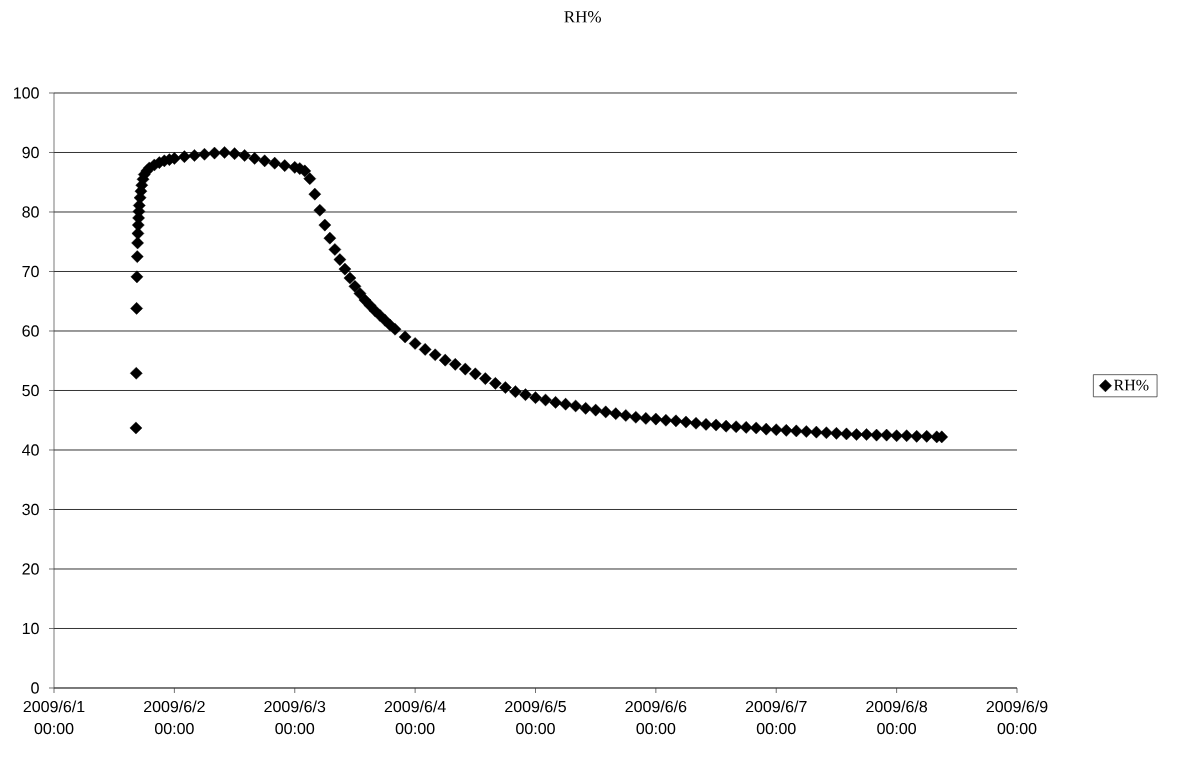  Describe the element at coordinates (26, 93) in the screenshot. I see `y-tick-label: 100` at that location.